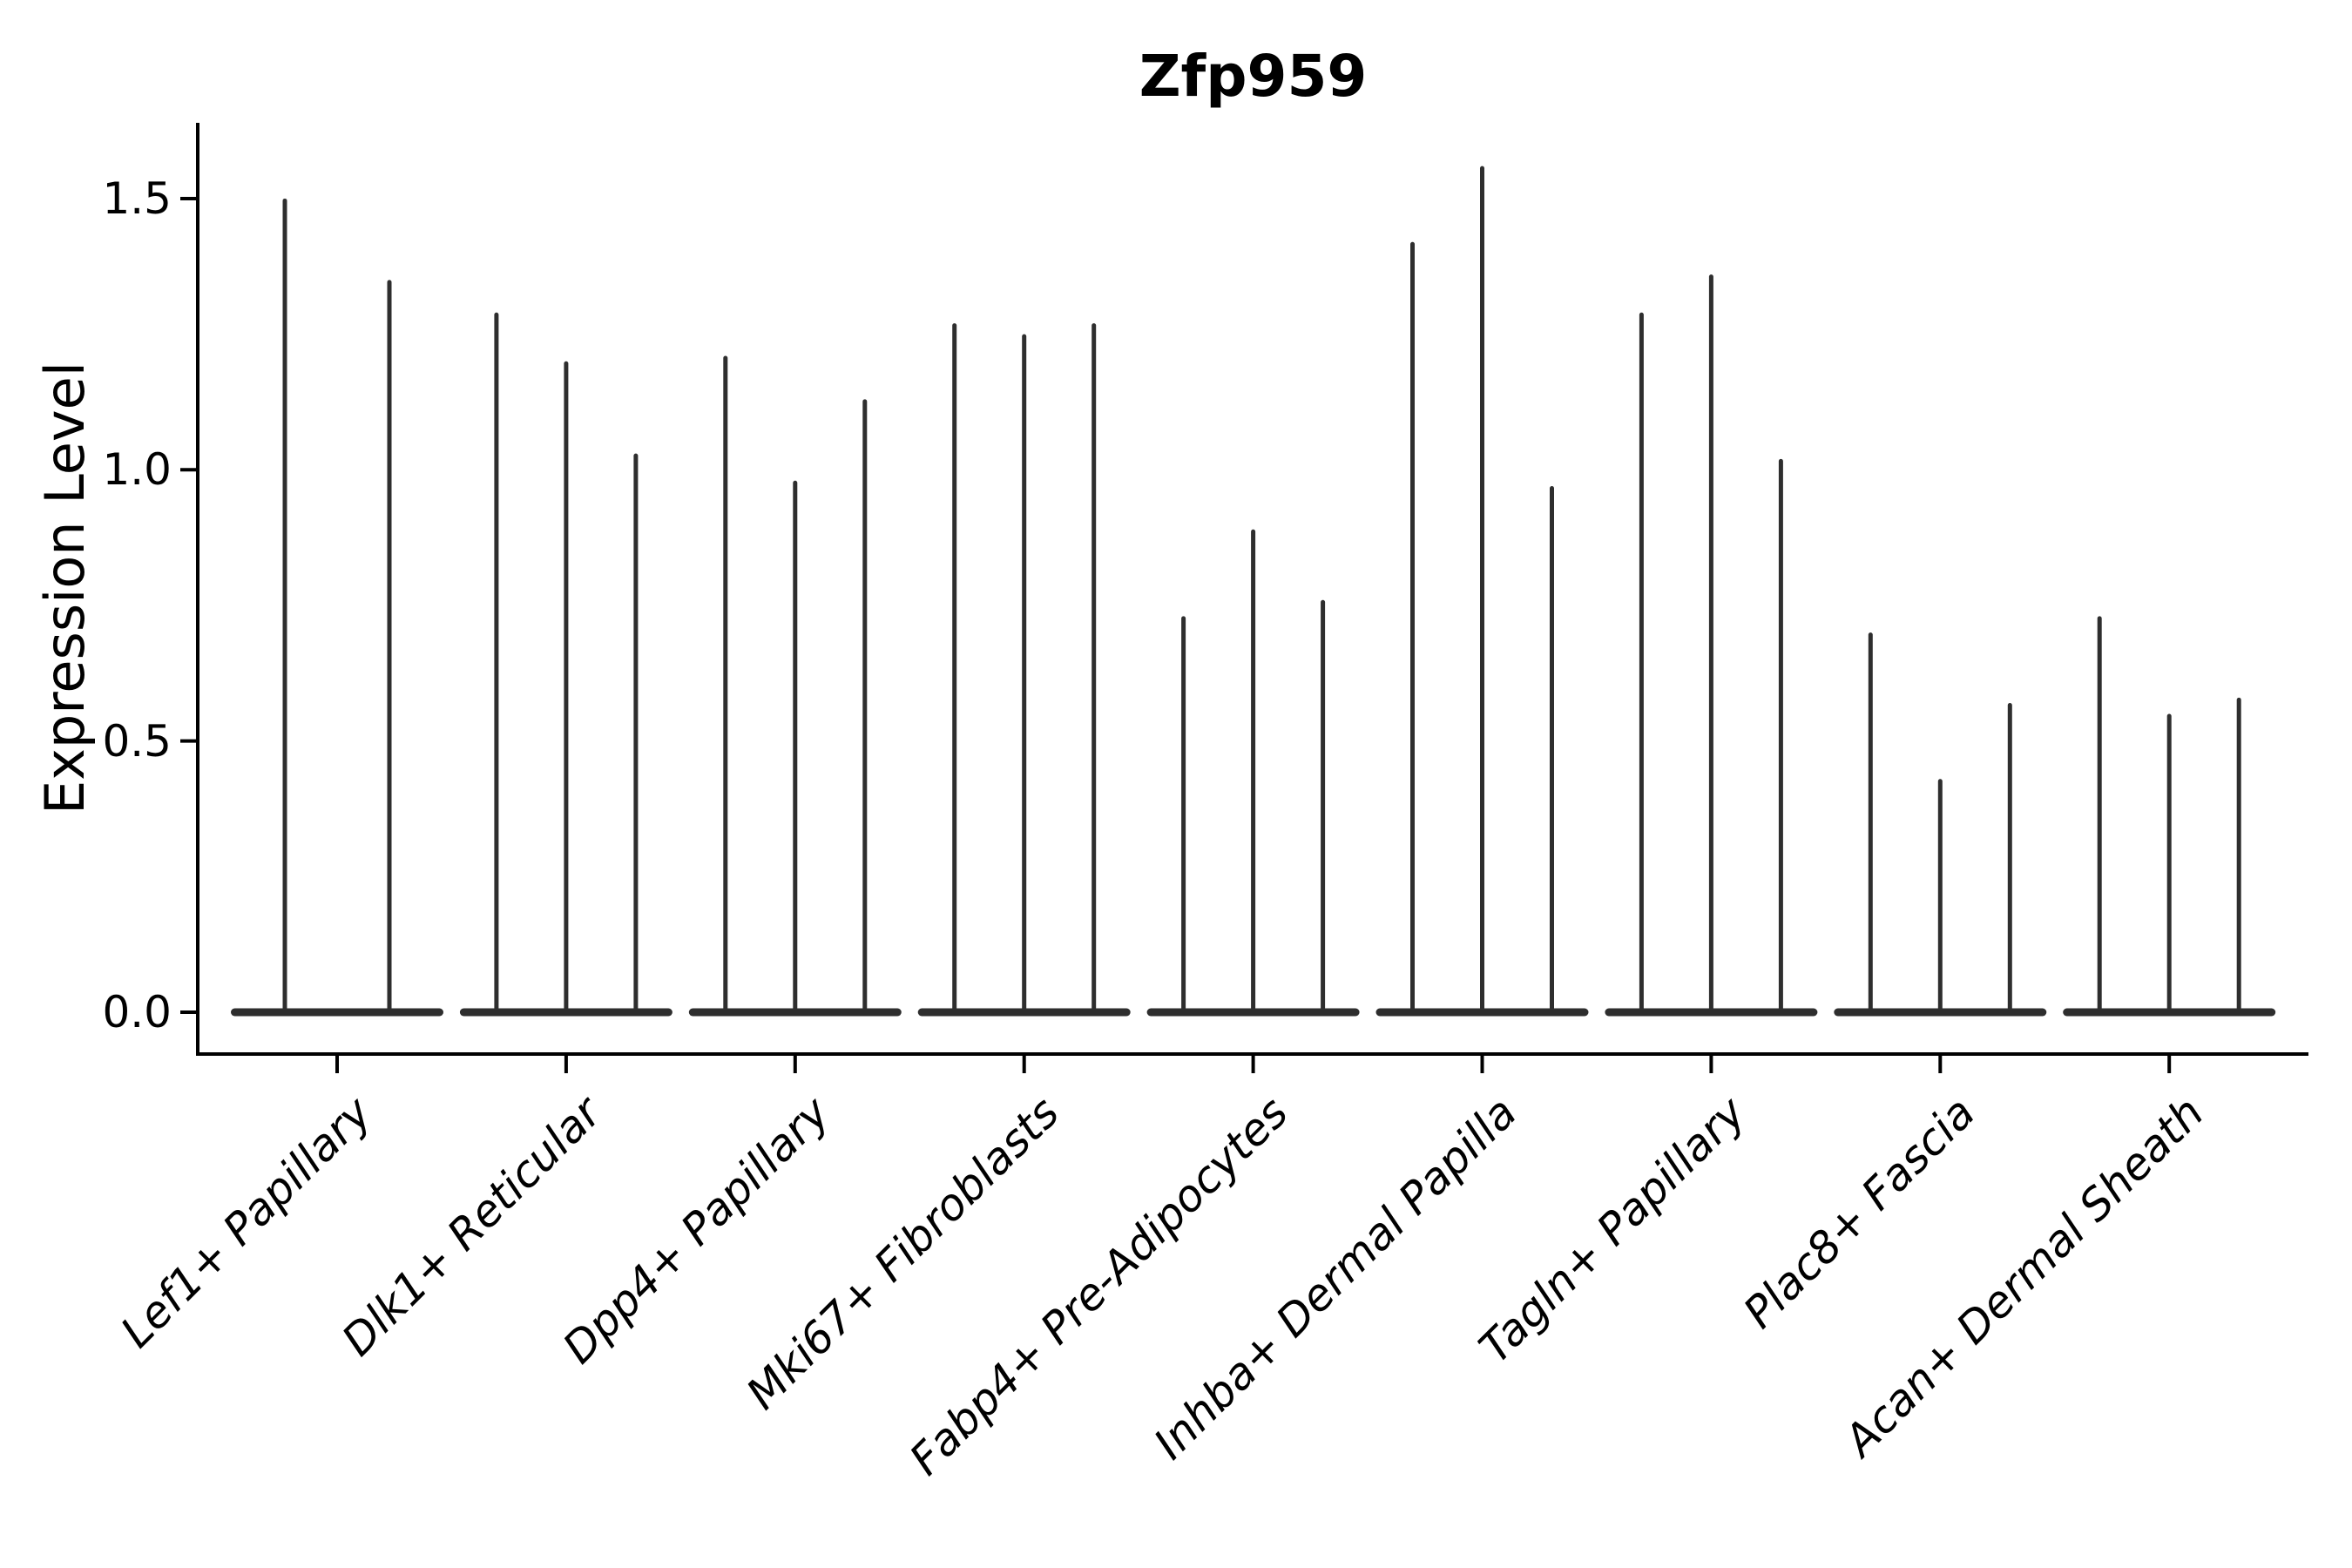 This screenshot has height=1568, width=2352. What do you see at coordinates (1253, 76) in the screenshot?
I see `plot-title: Zfp959` at bounding box center [1253, 76].